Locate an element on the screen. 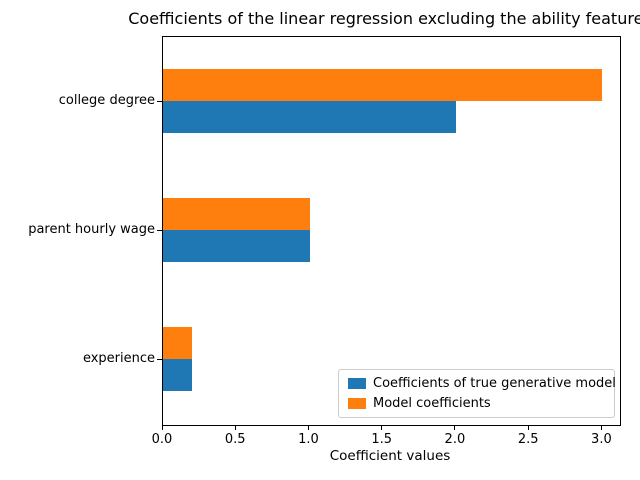 The height and width of the screenshot is (480, 640). bar-true-generative-model-parent-hourly-wage is located at coordinates (236, 246).